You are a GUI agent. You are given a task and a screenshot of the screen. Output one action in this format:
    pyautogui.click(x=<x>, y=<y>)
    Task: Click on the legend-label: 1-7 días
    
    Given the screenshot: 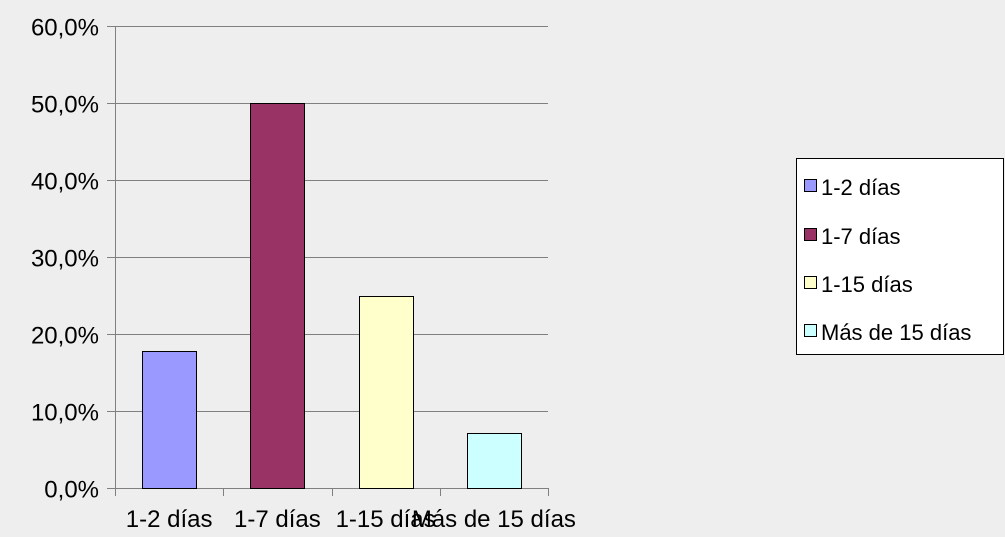 What is the action you would take?
    pyautogui.click(x=861, y=236)
    